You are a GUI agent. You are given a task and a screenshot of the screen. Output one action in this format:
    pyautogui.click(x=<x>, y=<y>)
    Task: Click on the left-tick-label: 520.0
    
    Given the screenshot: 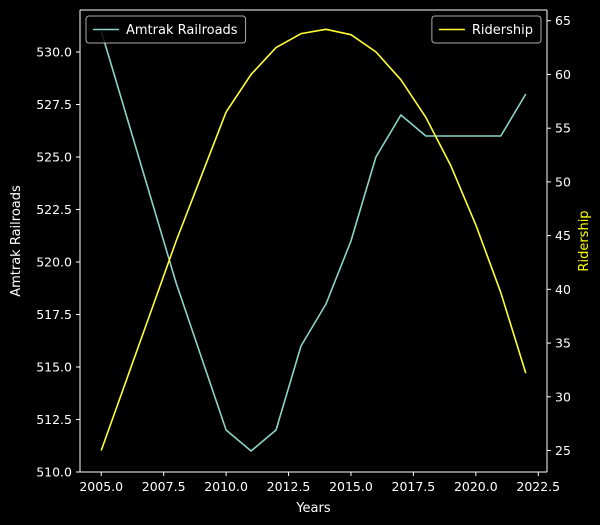 What is the action you would take?
    pyautogui.click(x=54, y=262)
    